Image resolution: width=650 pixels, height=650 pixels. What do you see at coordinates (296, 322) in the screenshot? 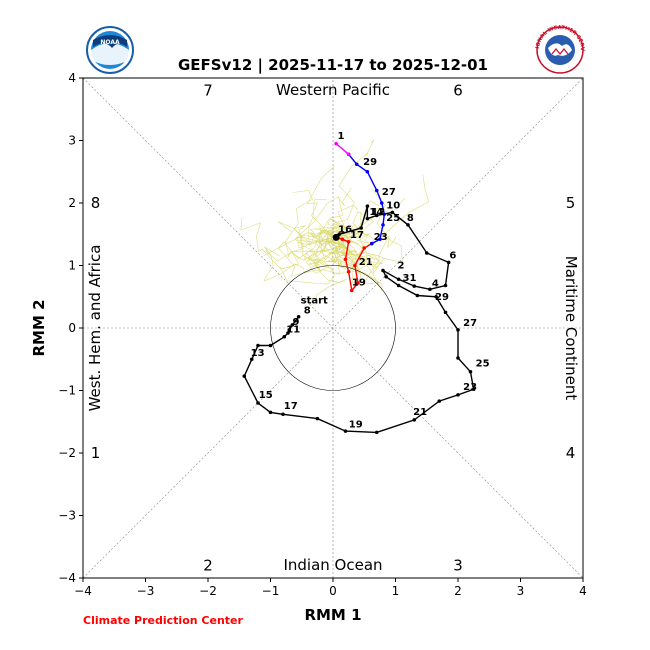
I see `day-label: 9` at bounding box center [296, 322].